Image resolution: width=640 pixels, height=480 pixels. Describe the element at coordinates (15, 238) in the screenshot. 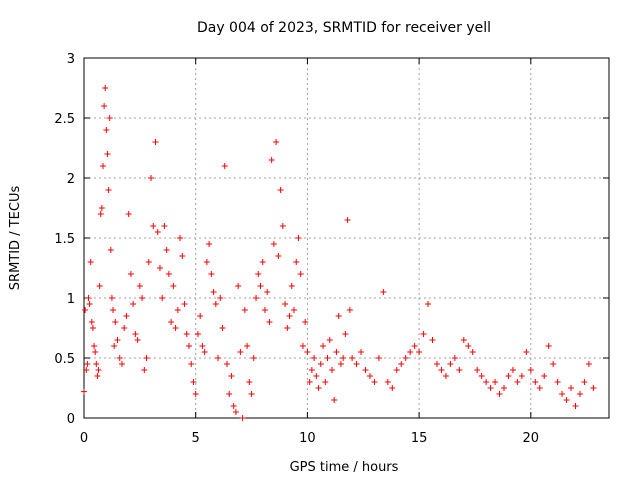

I see `y-axis-label: SRMTID / TECUs` at that location.